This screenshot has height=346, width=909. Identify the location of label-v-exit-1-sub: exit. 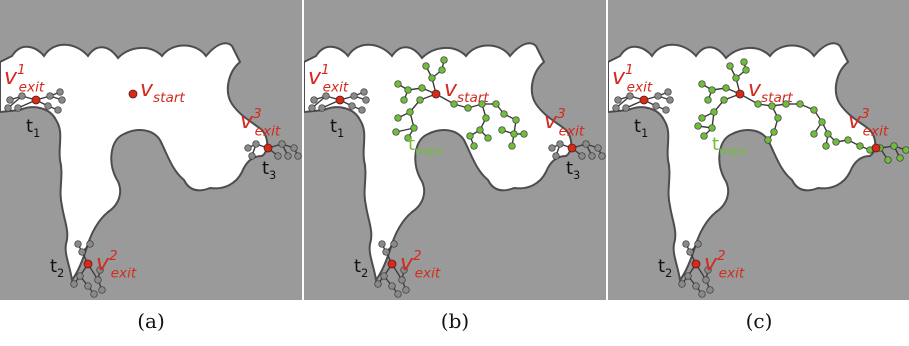
(32, 88).